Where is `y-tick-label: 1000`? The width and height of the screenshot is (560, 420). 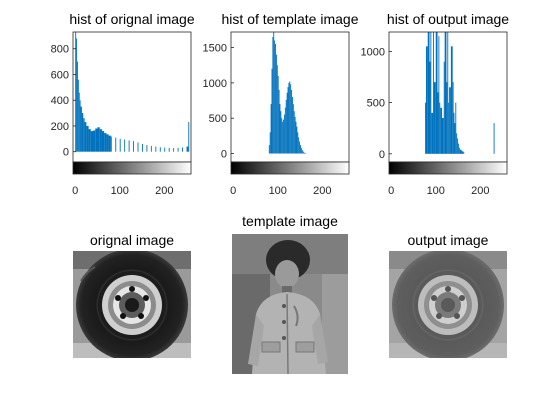
y-tick-label: 1000 is located at coordinates (373, 52).